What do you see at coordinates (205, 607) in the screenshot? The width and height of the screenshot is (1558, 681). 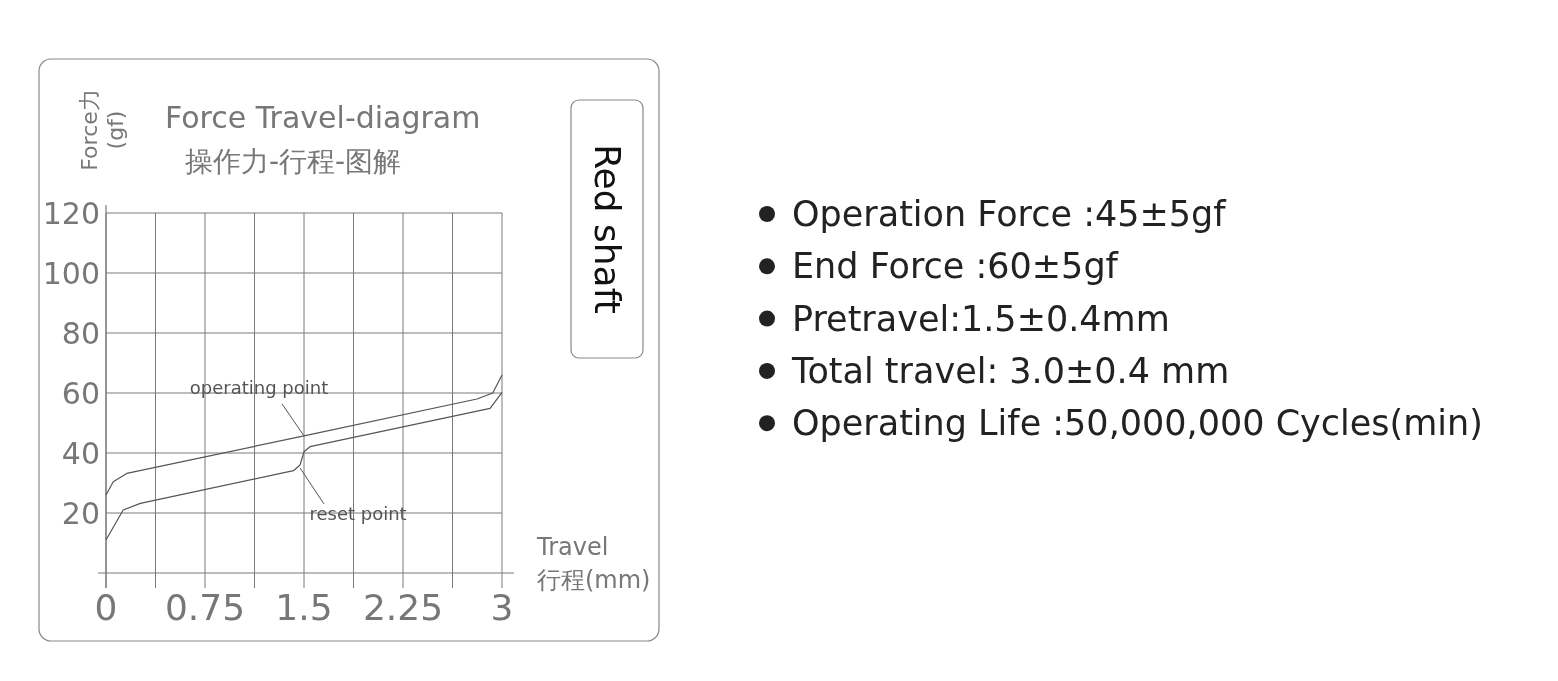 I see `x-tick-label: 0.75` at bounding box center [205, 607].